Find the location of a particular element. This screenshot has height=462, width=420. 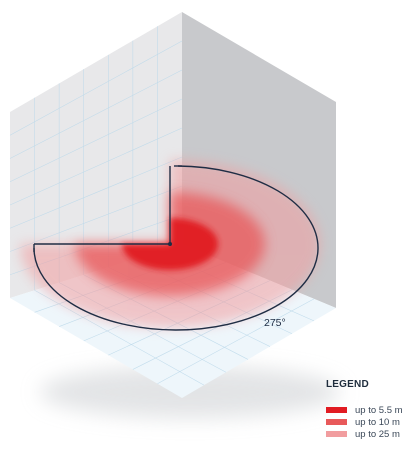

angle-label: 275° is located at coordinates (275, 323).